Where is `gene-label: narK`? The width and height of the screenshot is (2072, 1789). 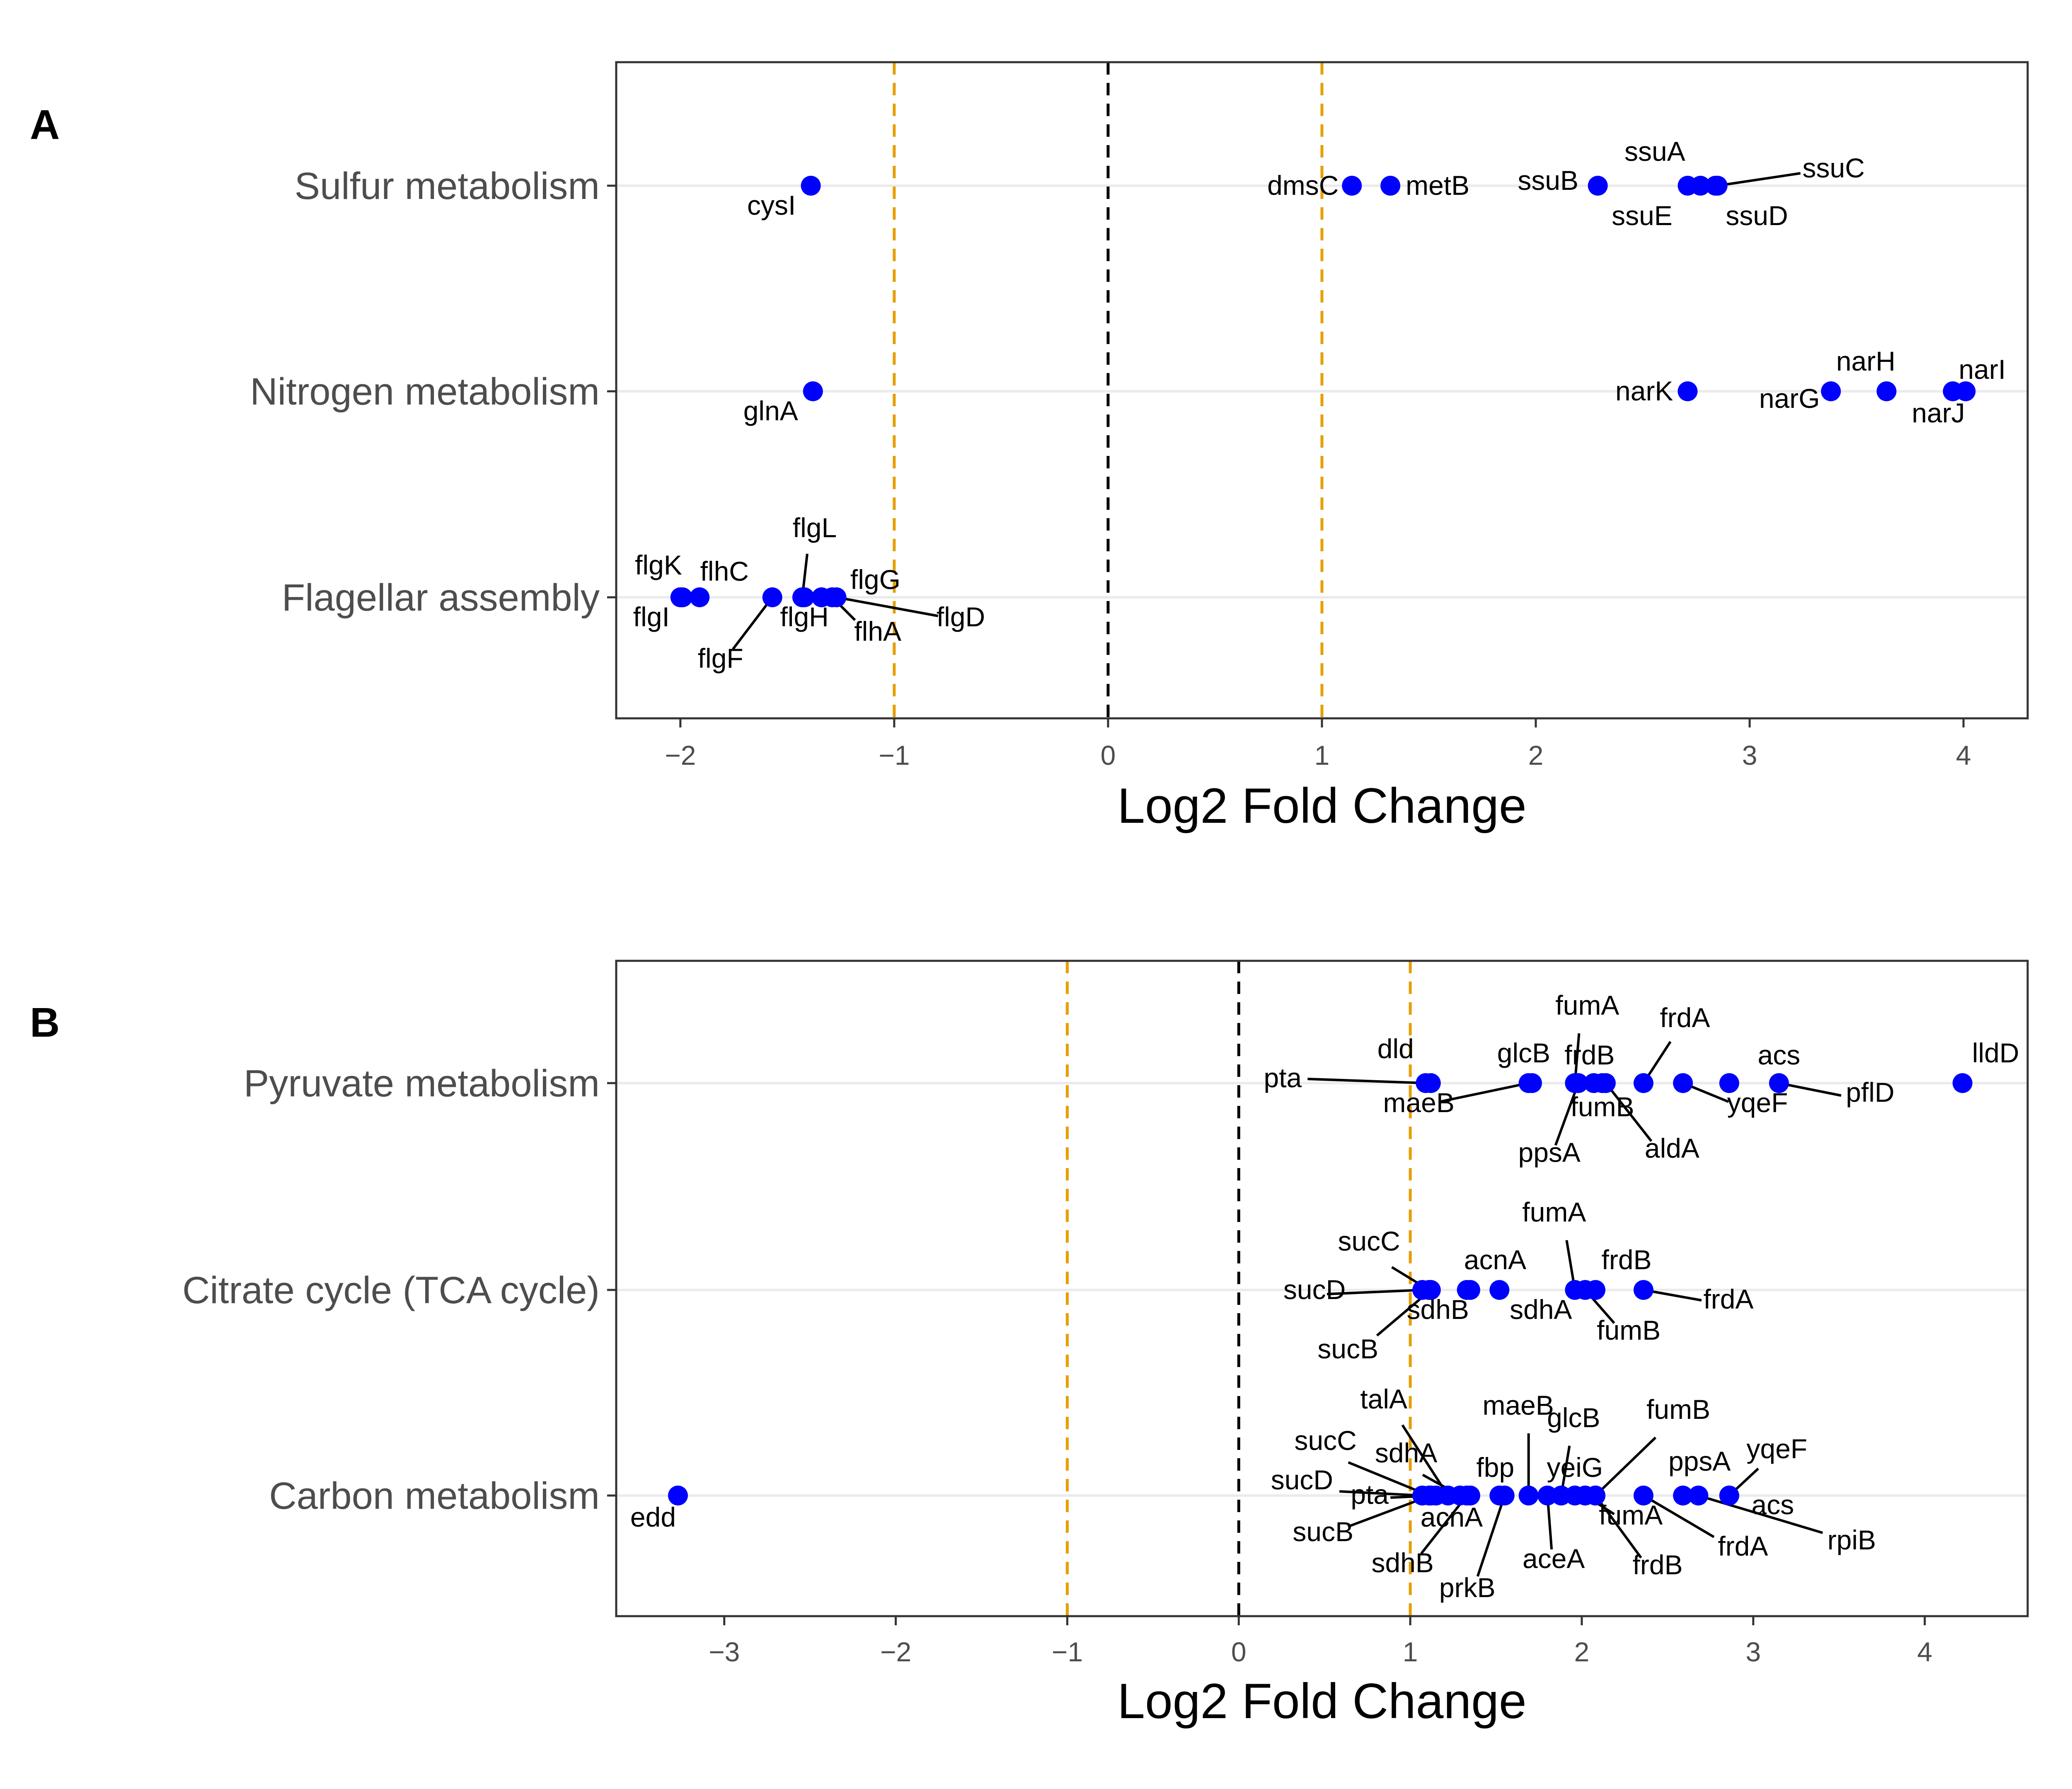 gene-label: narK is located at coordinates (1644, 391).